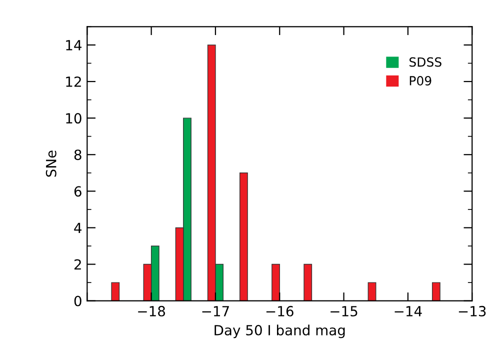  What do you see at coordinates (78, 227) in the screenshot?
I see `y-tick-label: 4` at bounding box center [78, 227].